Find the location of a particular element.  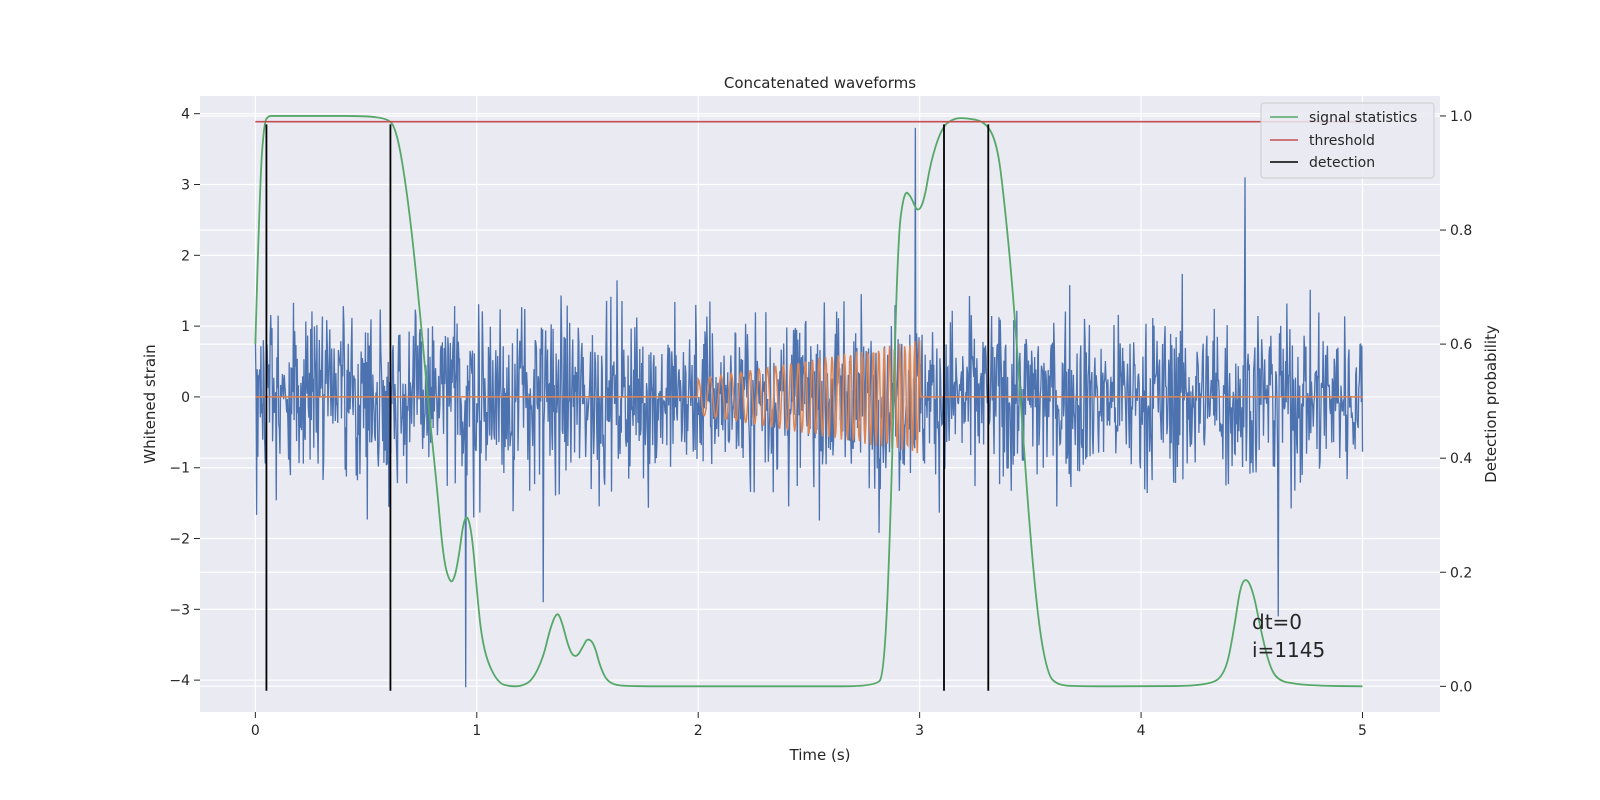

y2-axis-label: Detection probability is located at coordinates (1491, 404).